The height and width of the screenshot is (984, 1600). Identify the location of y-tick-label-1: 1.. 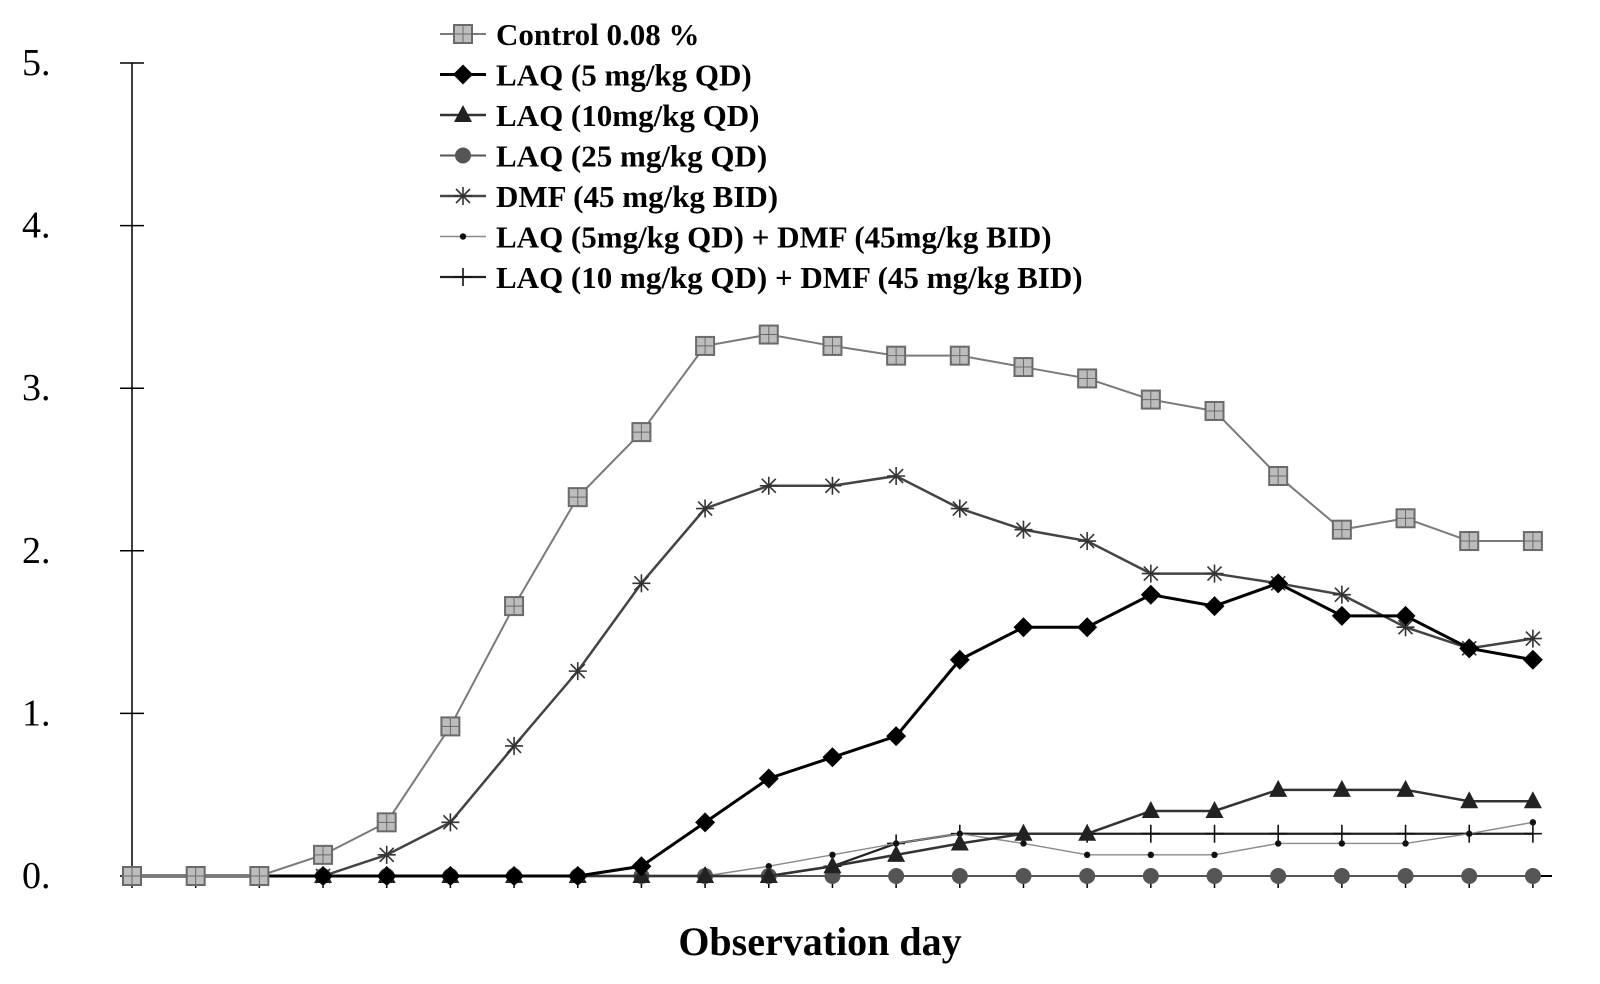
(36, 713).